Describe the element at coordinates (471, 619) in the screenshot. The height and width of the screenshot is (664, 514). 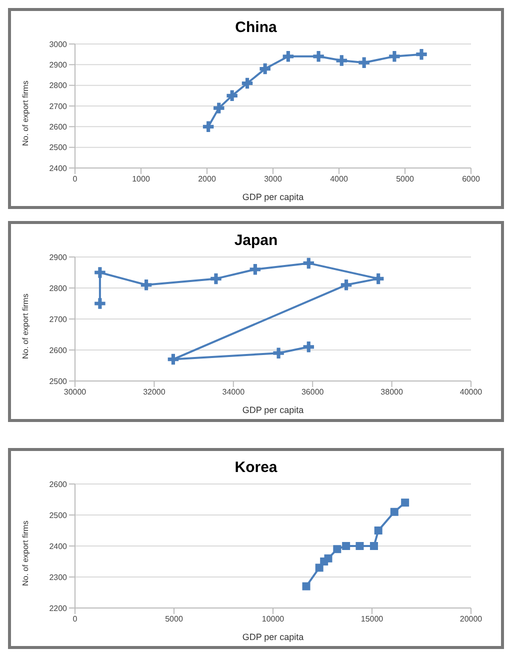
I see `x-tick-label: 20000` at that location.